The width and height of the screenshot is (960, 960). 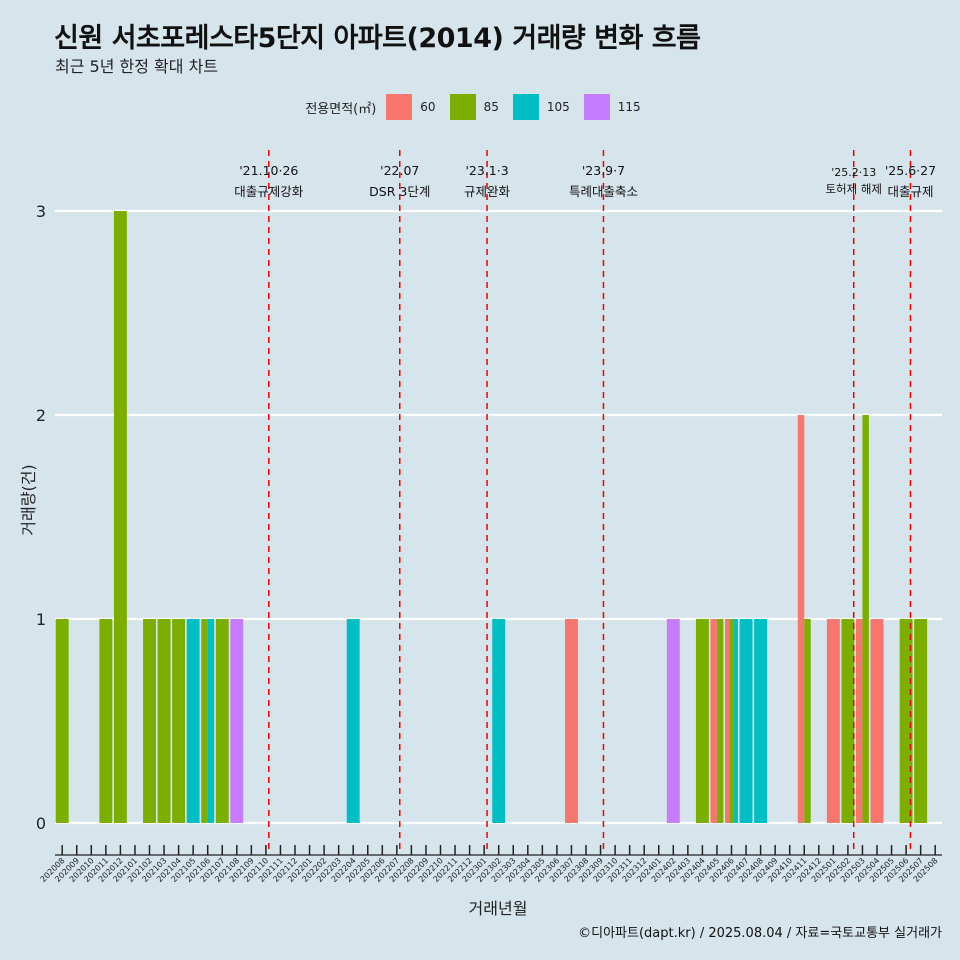 I want to click on legend-item-115: 115, so click(x=612, y=107).